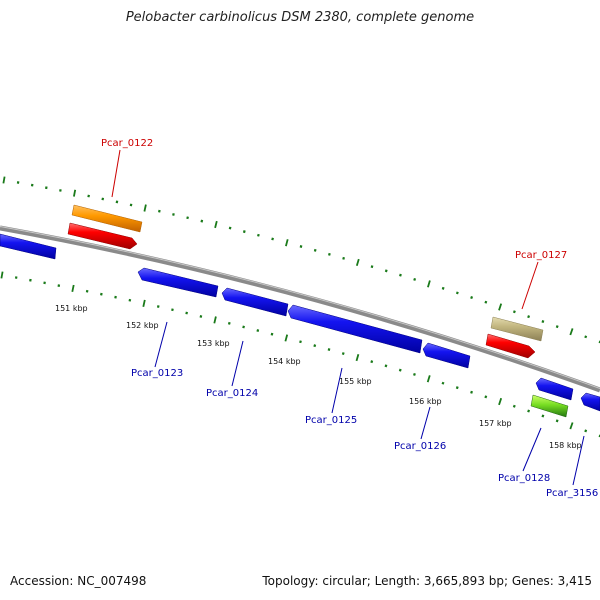  I want to click on accession-text: Accession: NC_007498, so click(78, 581).